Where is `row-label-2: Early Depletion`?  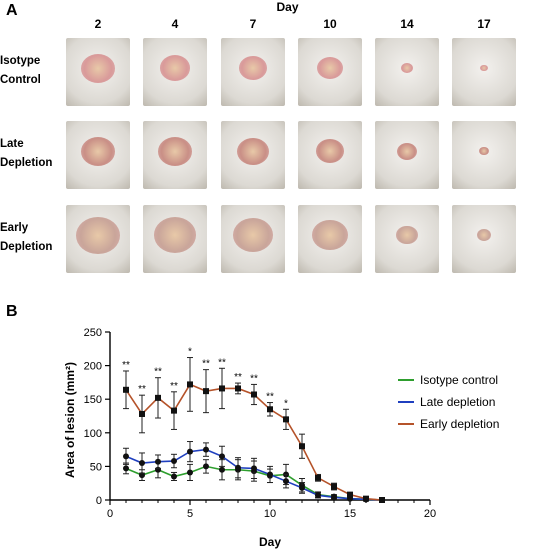
row-label-2: Early Depletion is located at coordinates (31, 238).